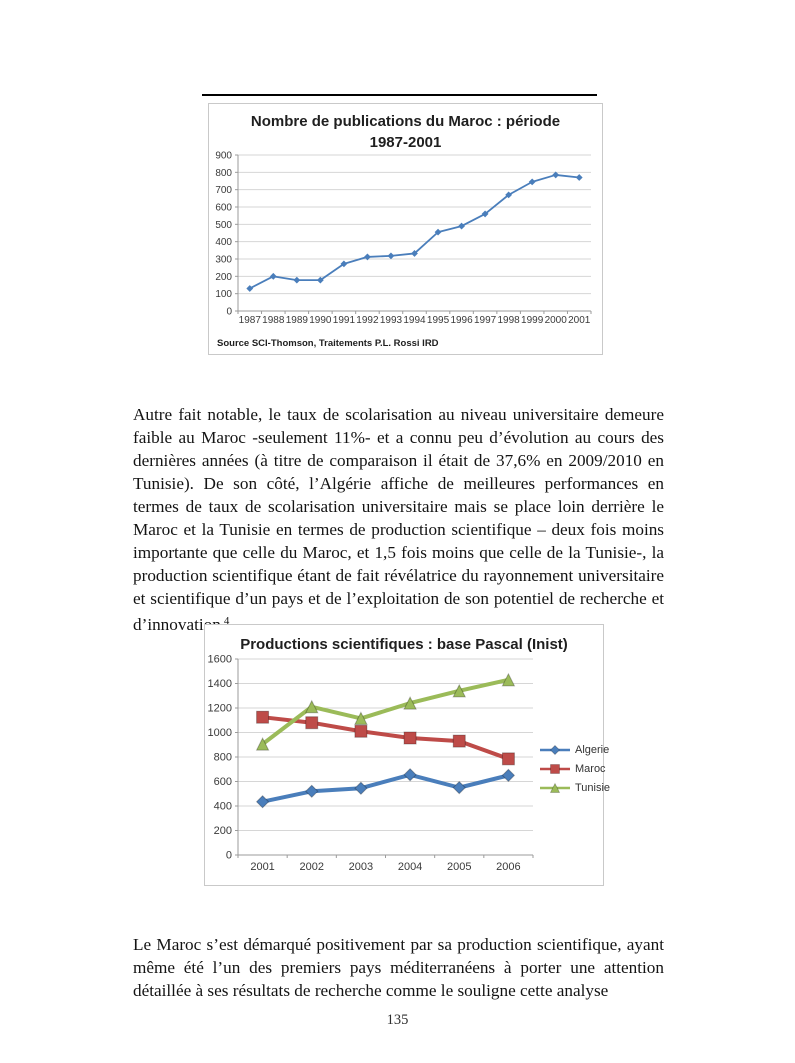 The height and width of the screenshot is (1063, 795). Describe the element at coordinates (405, 142) in the screenshot. I see `chart1-title-line2: 1987-2001` at that location.